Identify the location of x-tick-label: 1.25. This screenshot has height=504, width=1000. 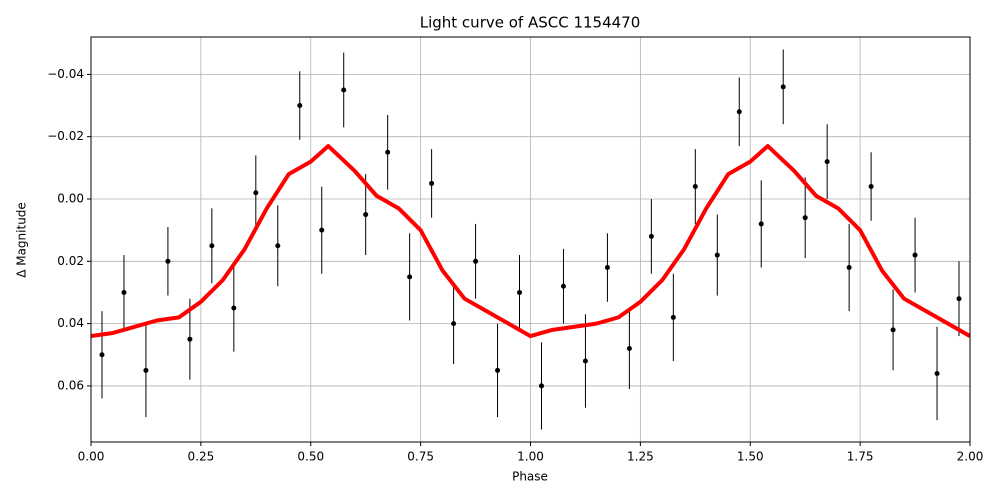
(640, 457).